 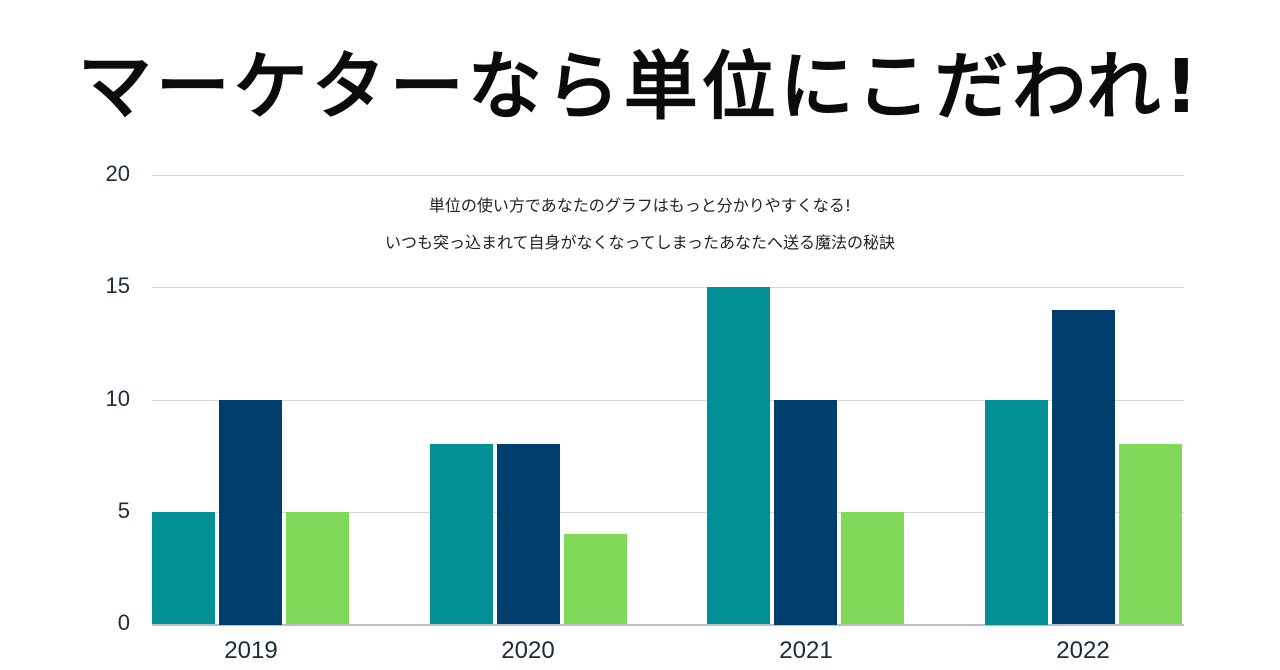 What do you see at coordinates (640, 242) in the screenshot?
I see `chart-subtitle-line-2: いつも突っ込まれて自身がなくなってしまったあなたへ送る魔法の秘訣` at bounding box center [640, 242].